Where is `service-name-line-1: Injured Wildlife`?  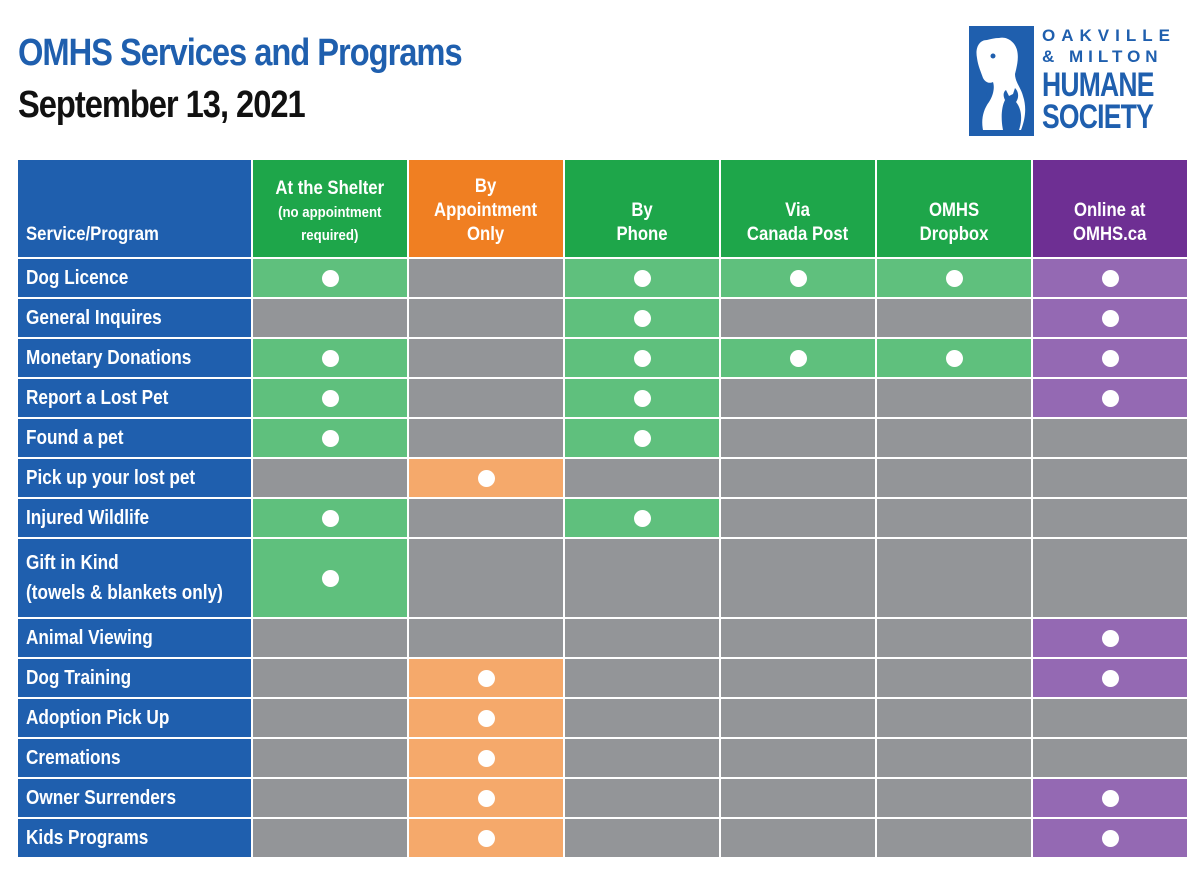
service-name-line-1: Injured Wildlife is located at coordinates (88, 518).